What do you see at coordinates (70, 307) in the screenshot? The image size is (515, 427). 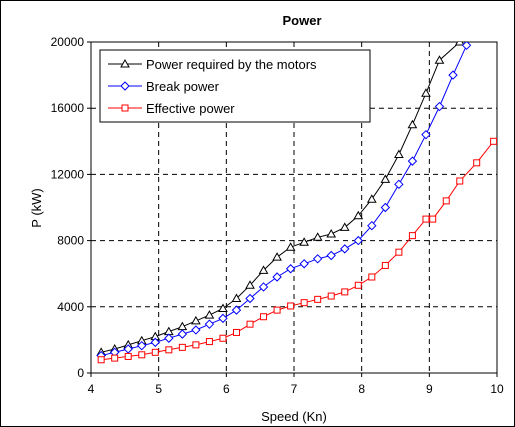 I see `y-tick-label: 4000` at bounding box center [70, 307].